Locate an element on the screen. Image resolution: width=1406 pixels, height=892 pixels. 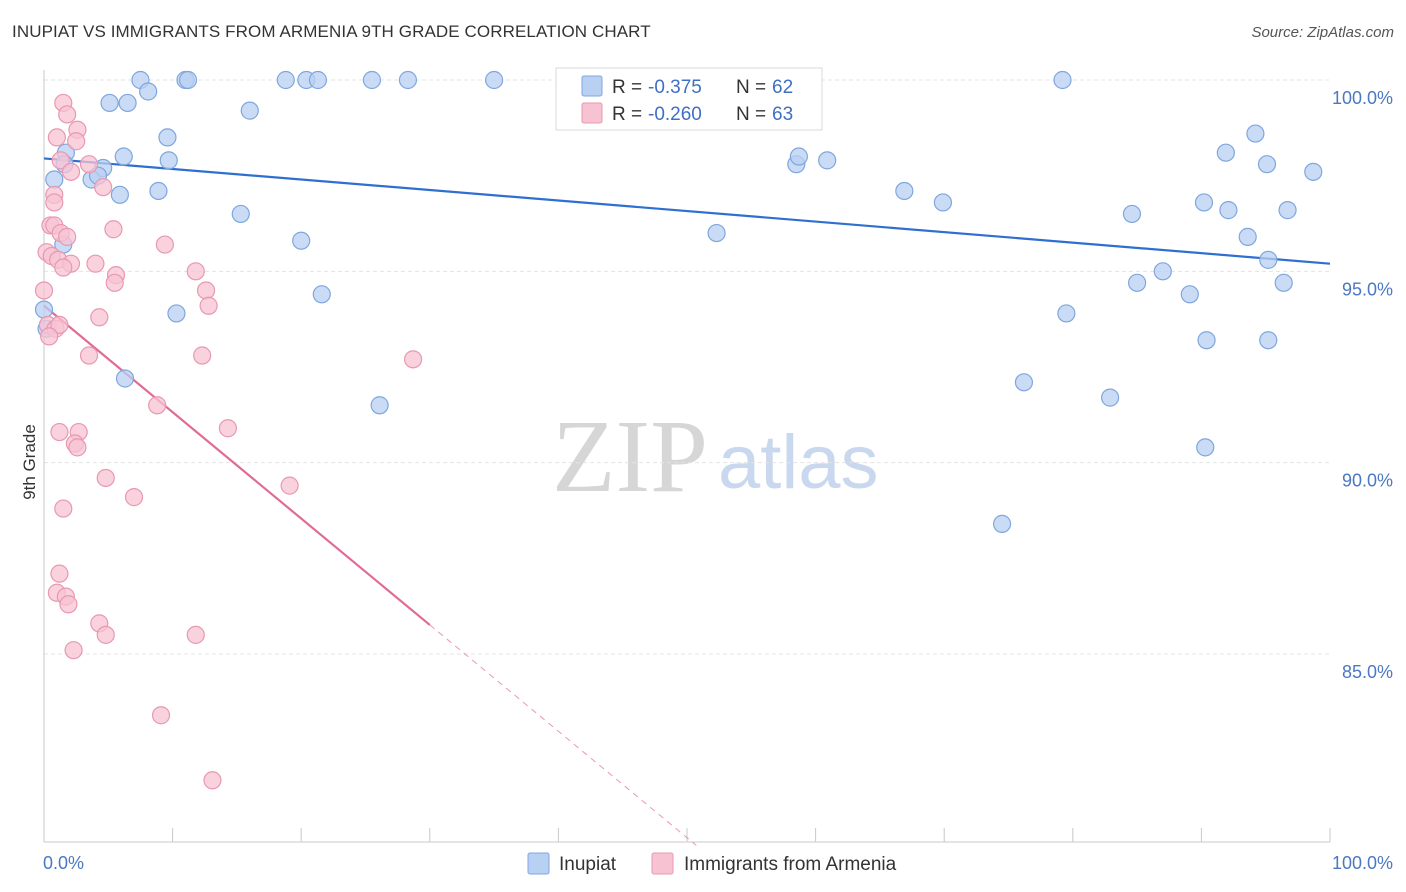
legend-r-value-armenia: -0.260 is located at coordinates (675, 114).